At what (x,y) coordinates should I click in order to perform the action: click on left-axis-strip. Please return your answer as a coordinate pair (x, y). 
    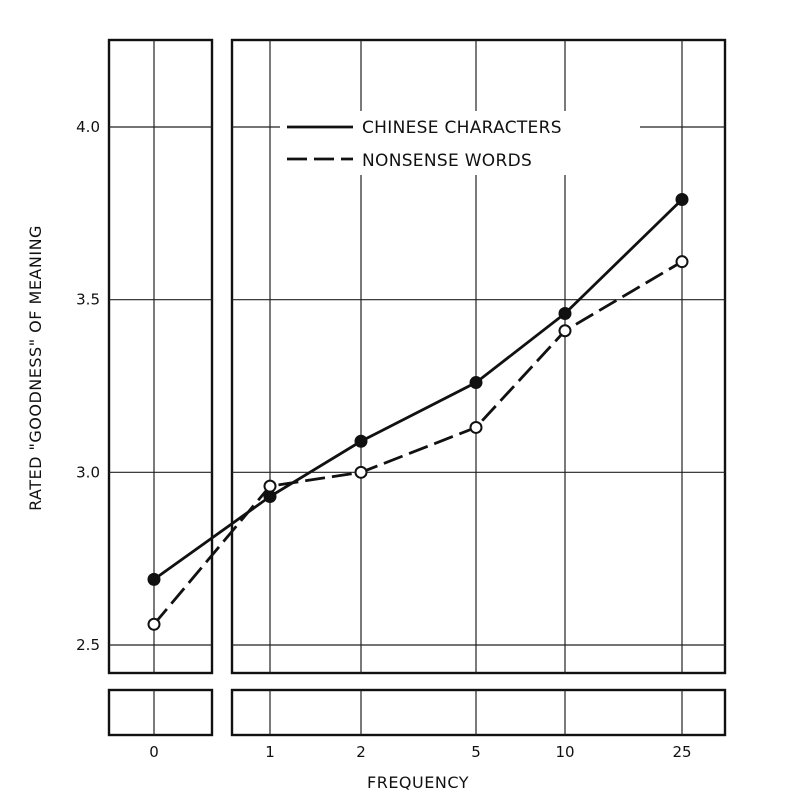
    Looking at the image, I should click on (160, 712).